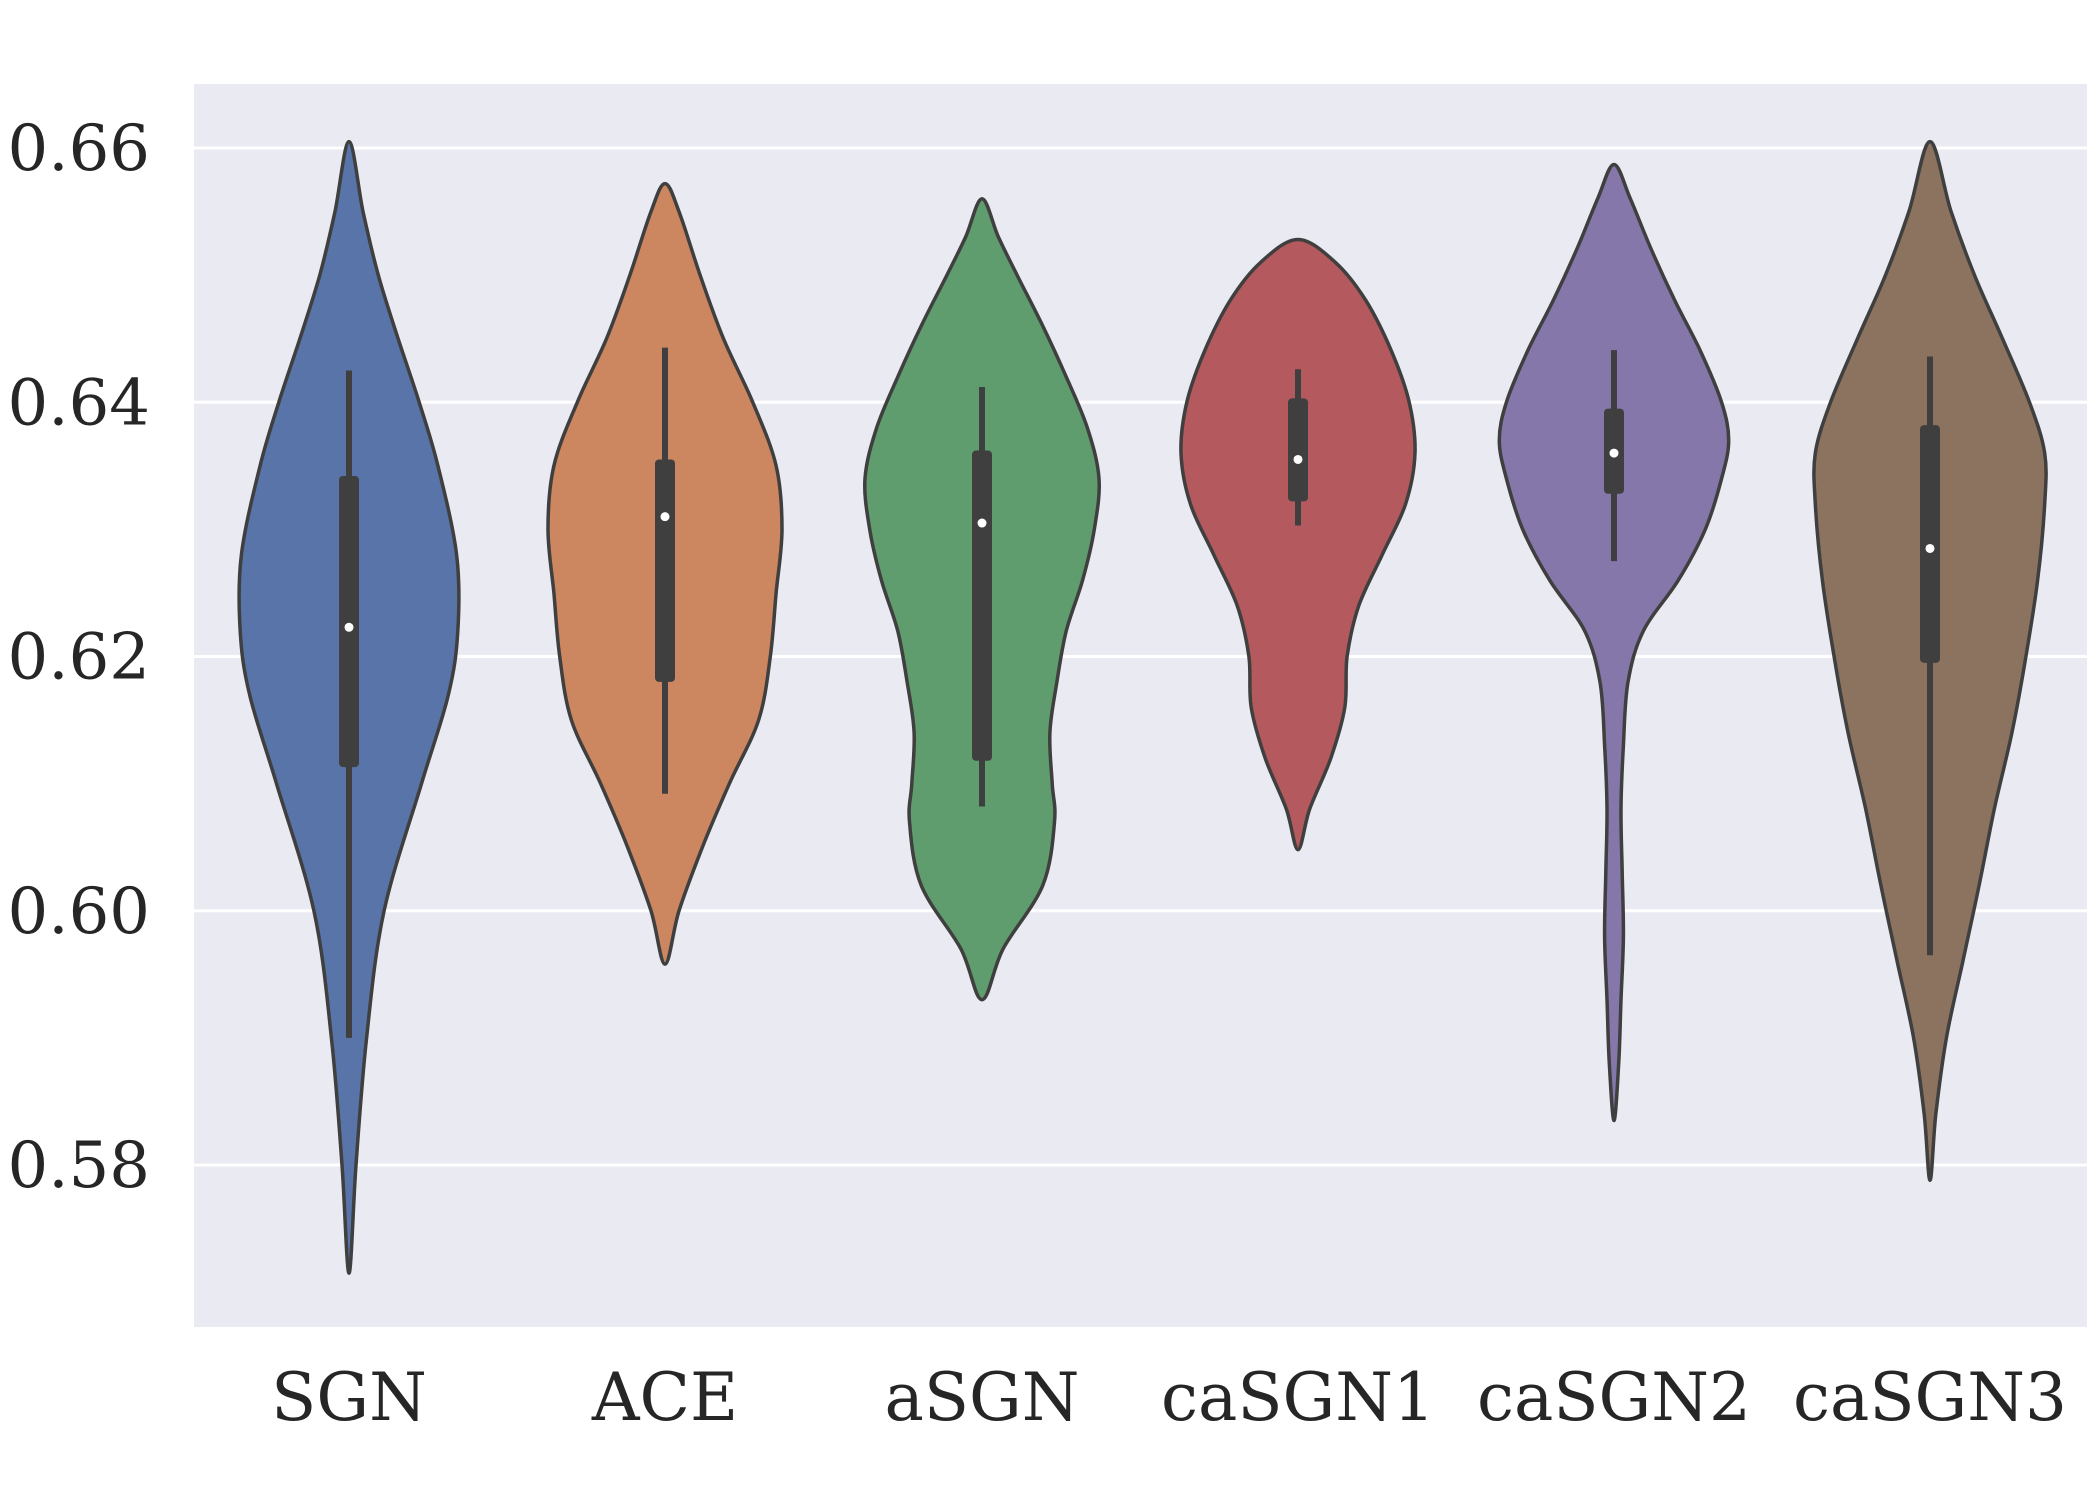  I want to click on x-tick-label: caSGN3, so click(1930, 1397).